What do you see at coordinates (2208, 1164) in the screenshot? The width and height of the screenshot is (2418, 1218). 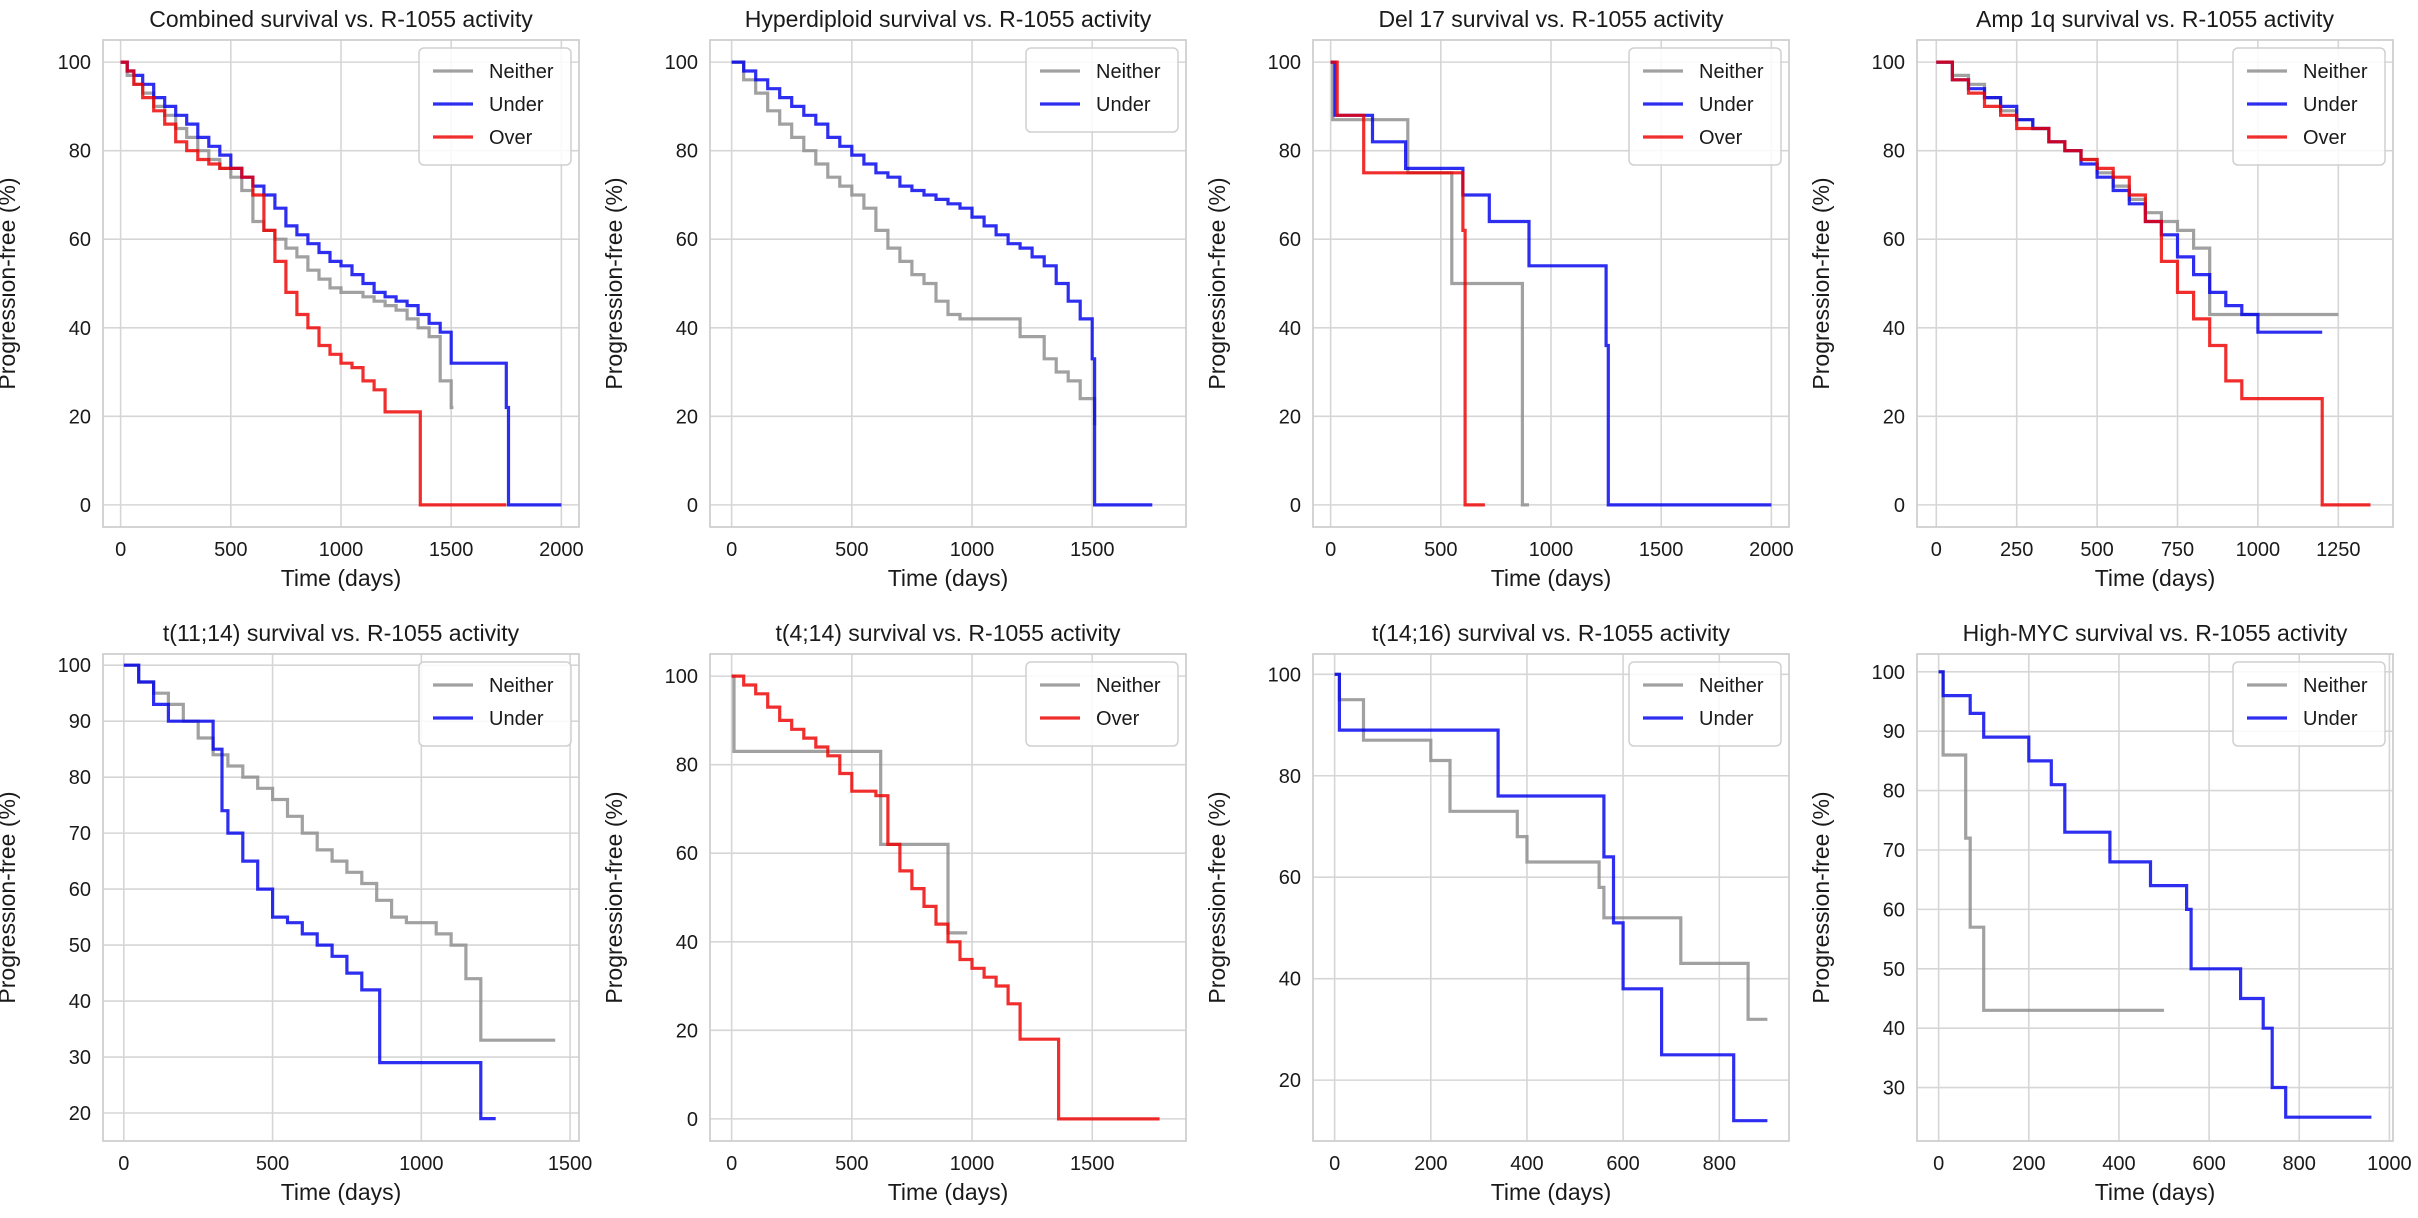 I see `x-tick-label: 600` at bounding box center [2208, 1164].